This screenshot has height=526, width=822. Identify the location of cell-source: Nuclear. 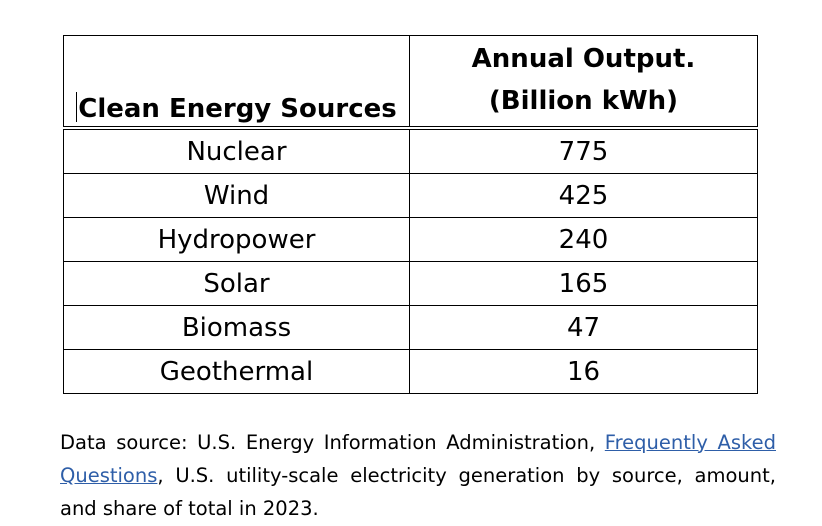
(236, 150).